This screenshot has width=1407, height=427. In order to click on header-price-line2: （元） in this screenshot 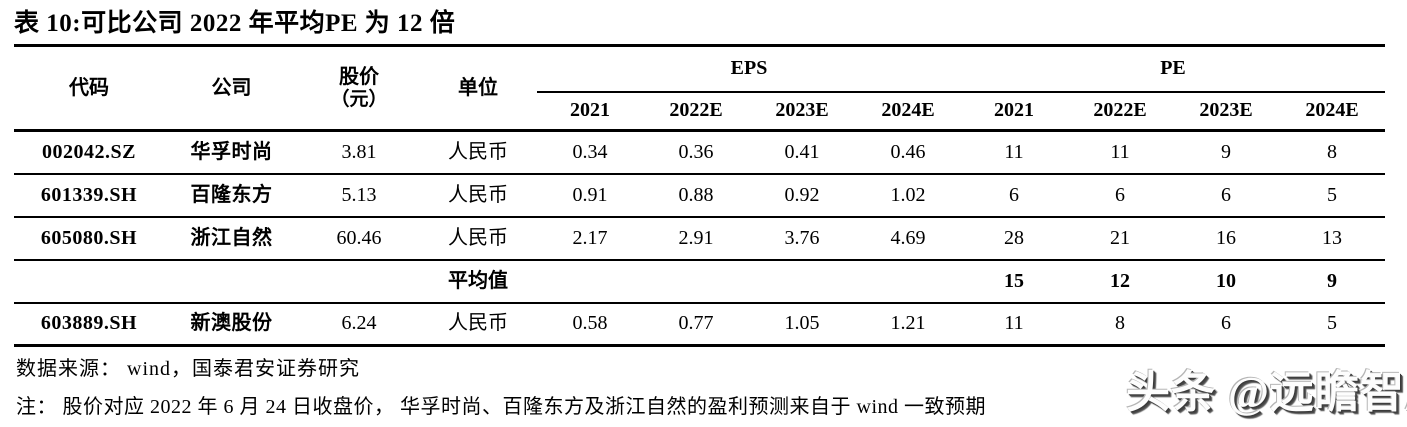, I will do `click(359, 99)`.